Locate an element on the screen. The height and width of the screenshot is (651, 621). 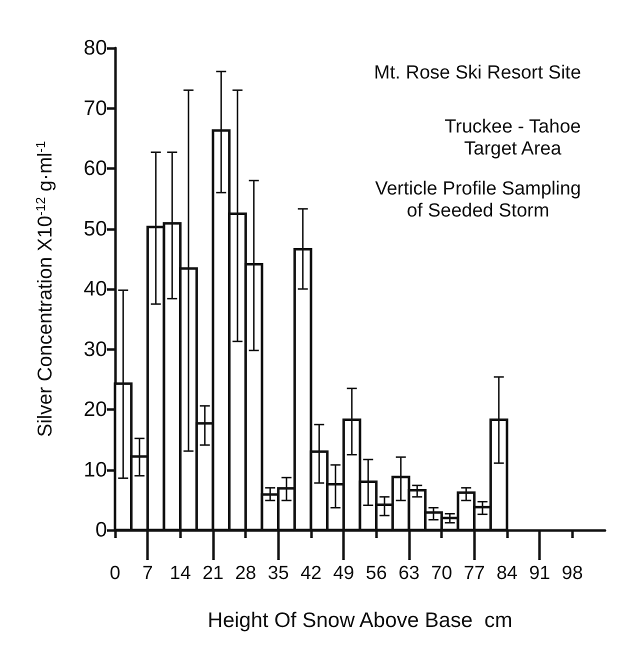
x-axis-title: Height Of Snow Above Base cm is located at coordinates (360, 620).